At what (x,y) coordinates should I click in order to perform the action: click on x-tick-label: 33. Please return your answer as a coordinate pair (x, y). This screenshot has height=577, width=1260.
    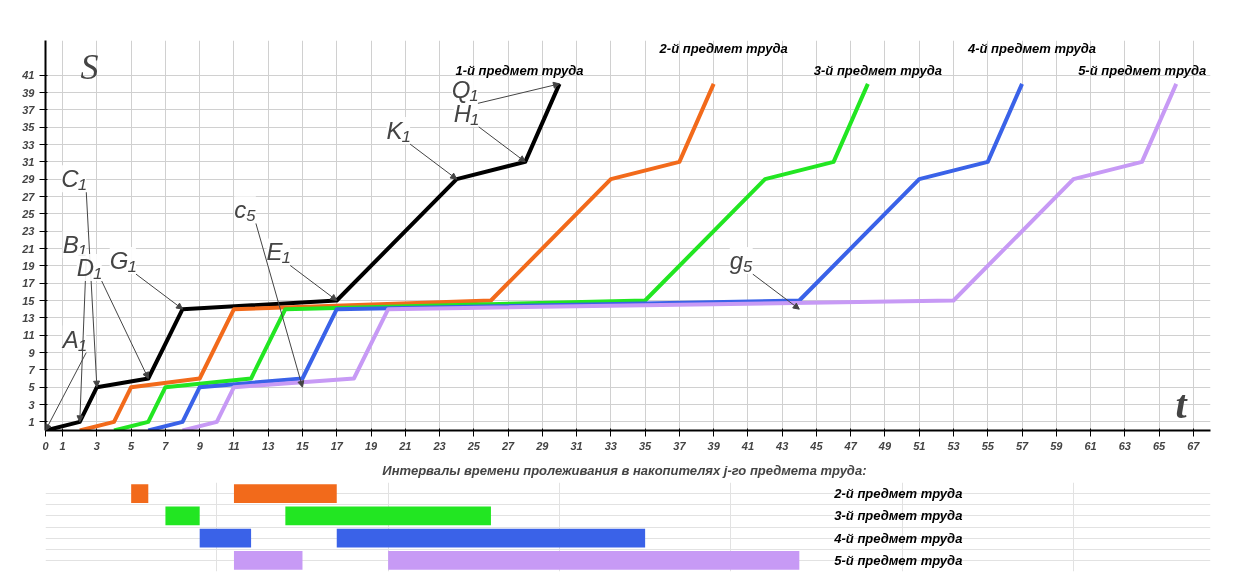
    Looking at the image, I should click on (610, 445).